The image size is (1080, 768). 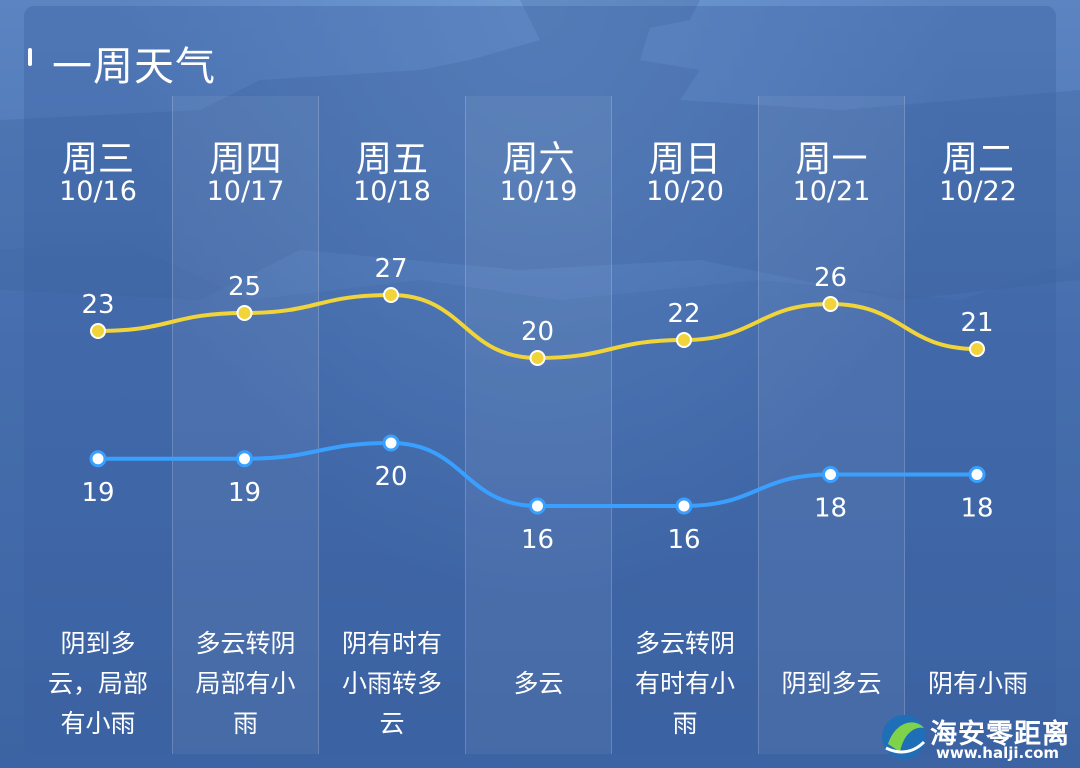 What do you see at coordinates (134, 67) in the screenshot?
I see `panel-title: 一周天气` at bounding box center [134, 67].